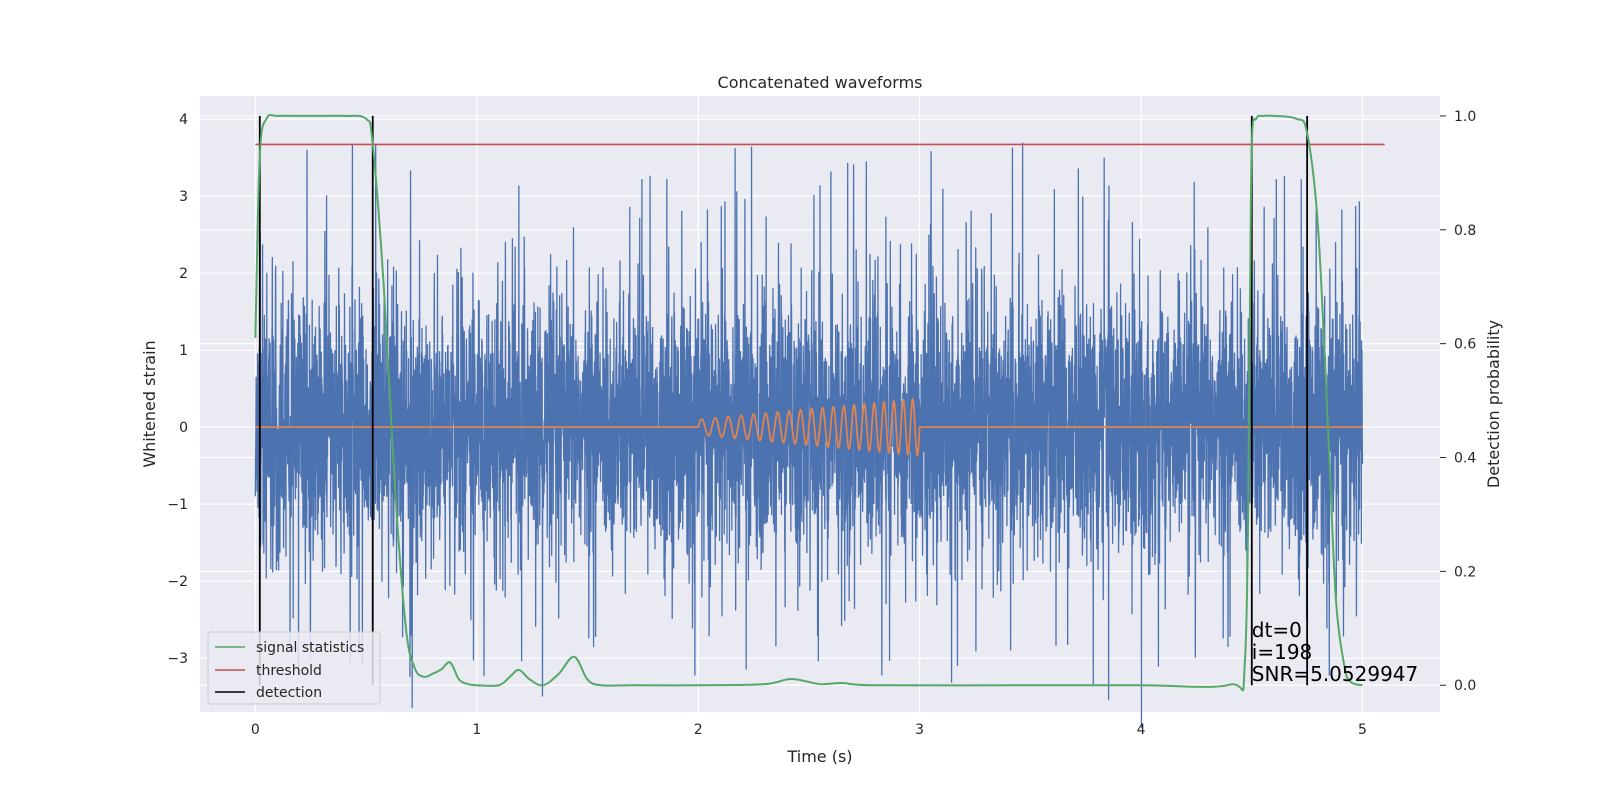  What do you see at coordinates (183, 197) in the screenshot?
I see `y-tick-label: 3` at bounding box center [183, 197].